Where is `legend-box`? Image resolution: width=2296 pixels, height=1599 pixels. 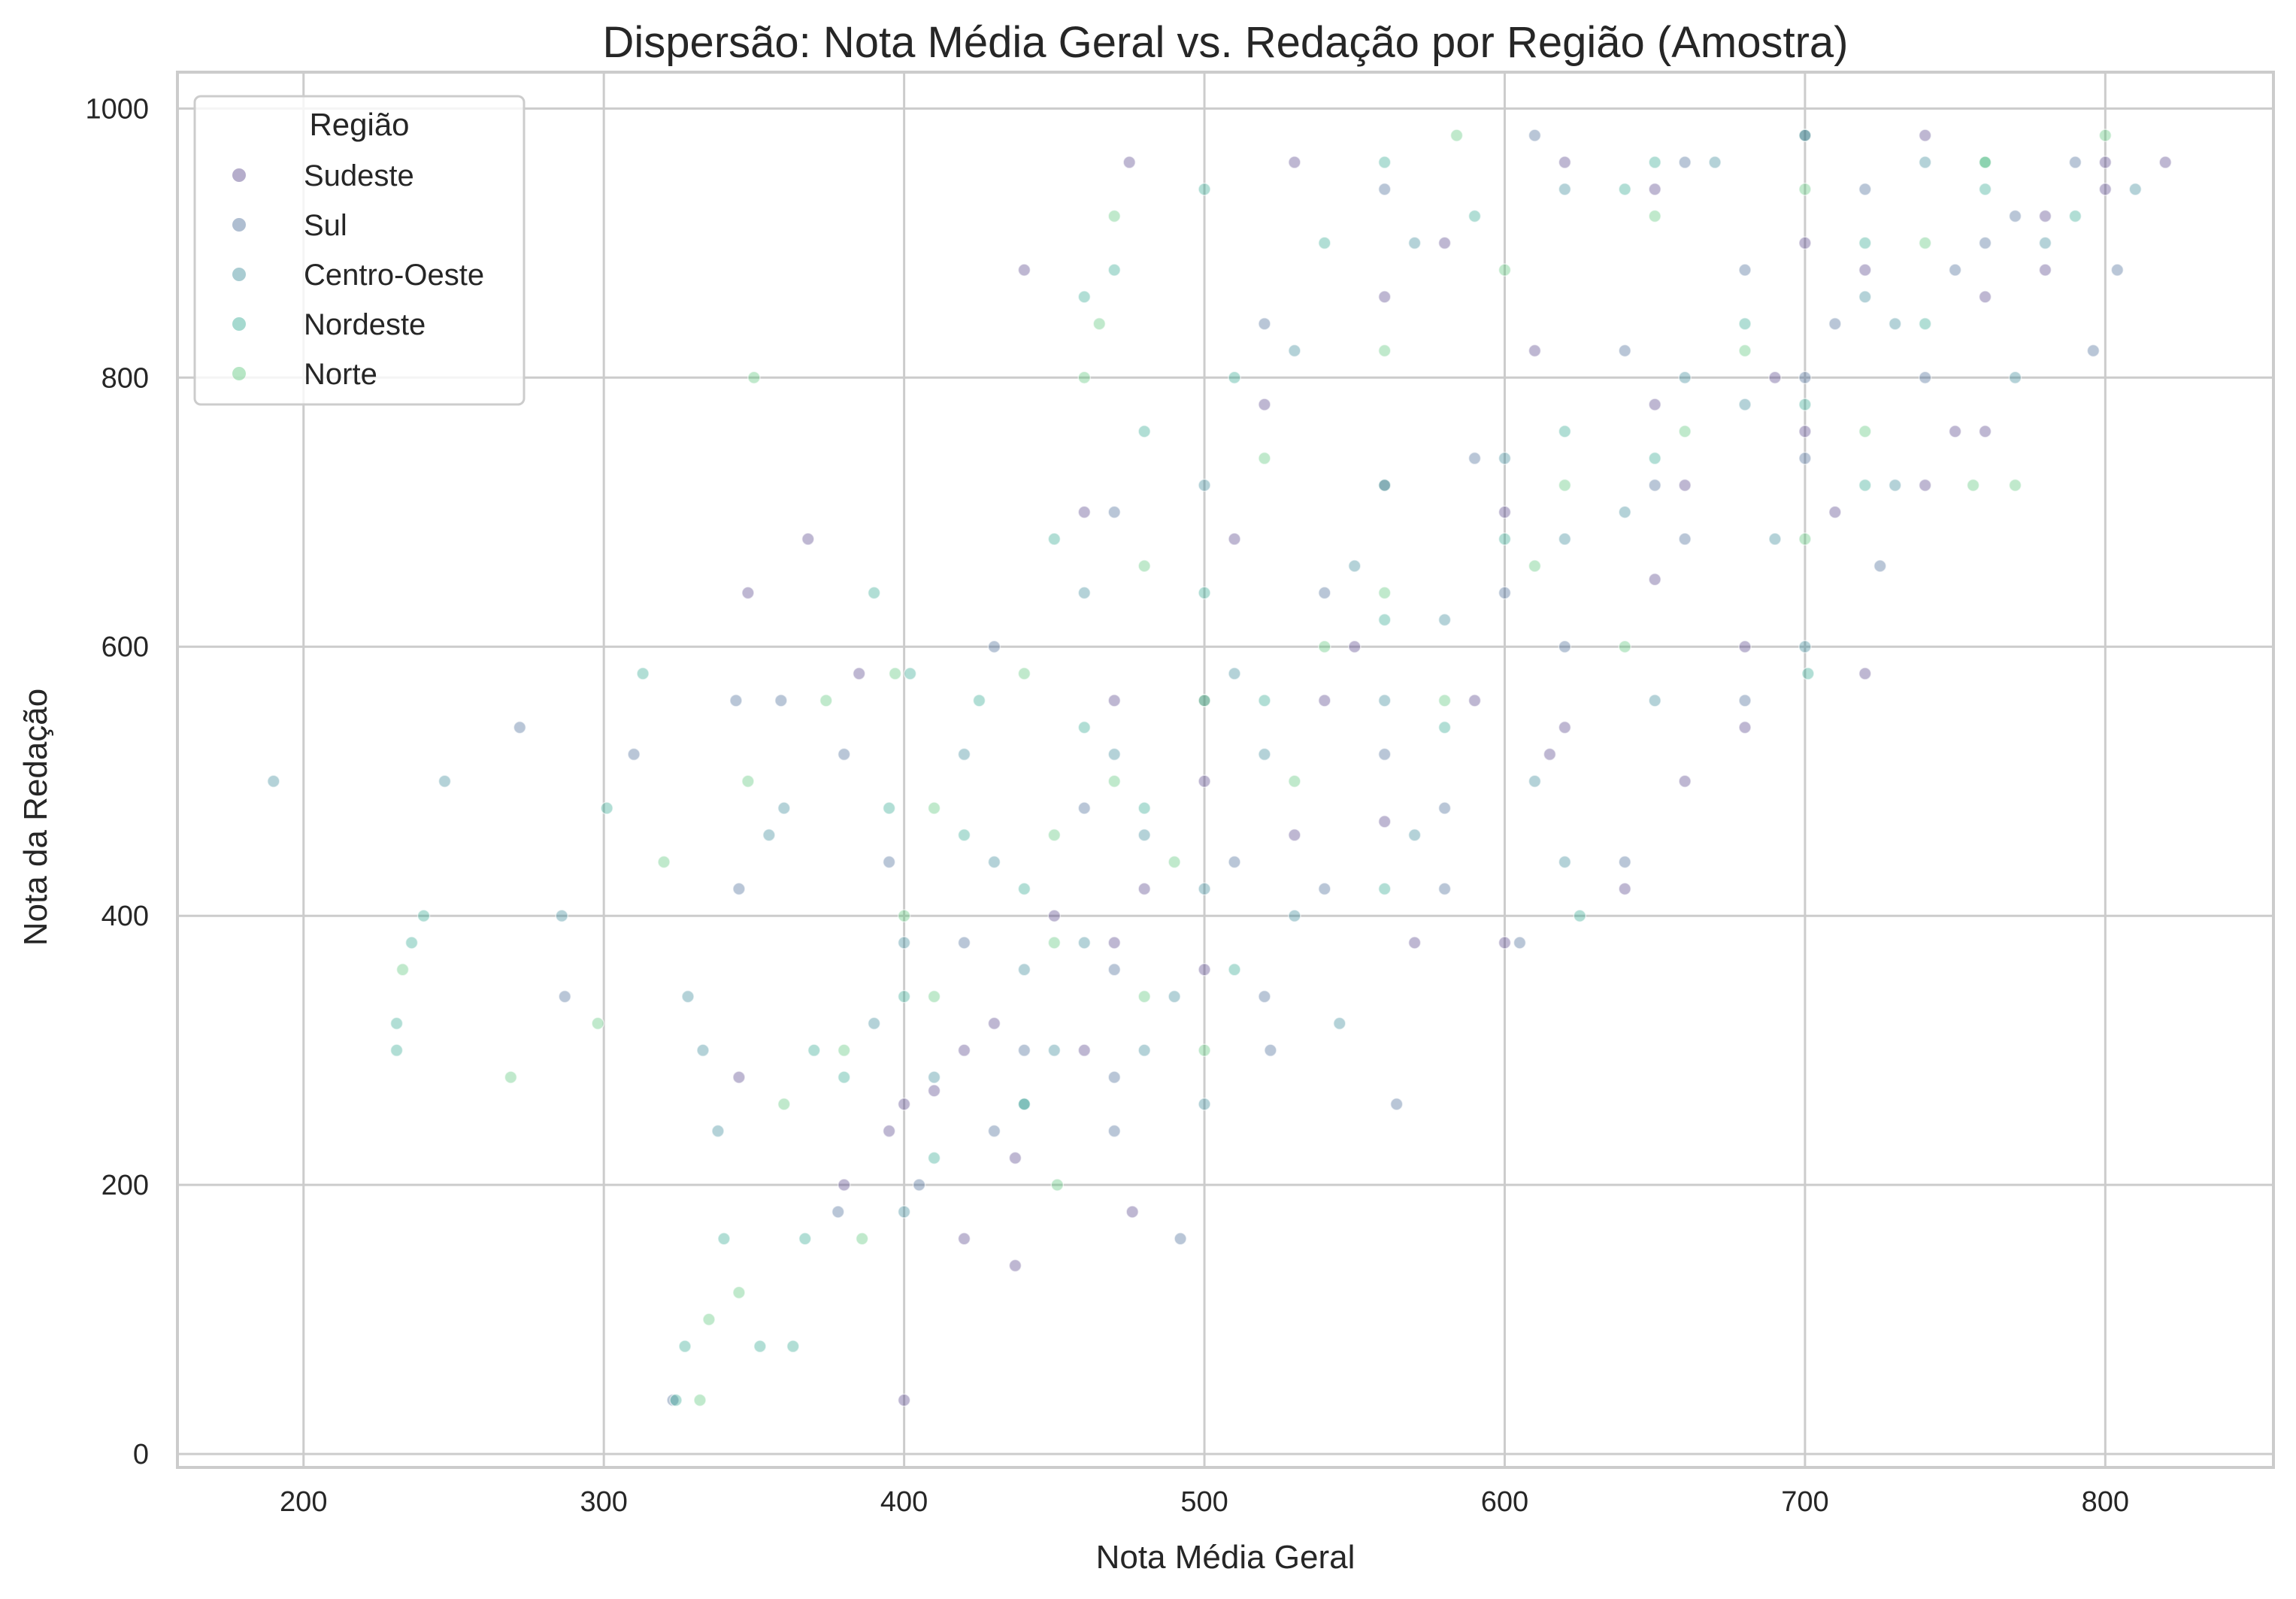 legend-box is located at coordinates (360, 251).